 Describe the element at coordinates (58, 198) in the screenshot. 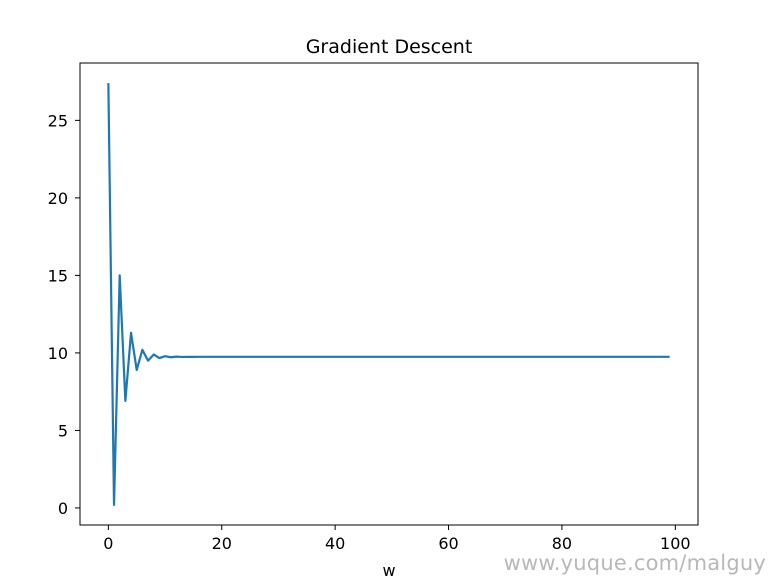

I see `y-tick-label: 20` at that location.